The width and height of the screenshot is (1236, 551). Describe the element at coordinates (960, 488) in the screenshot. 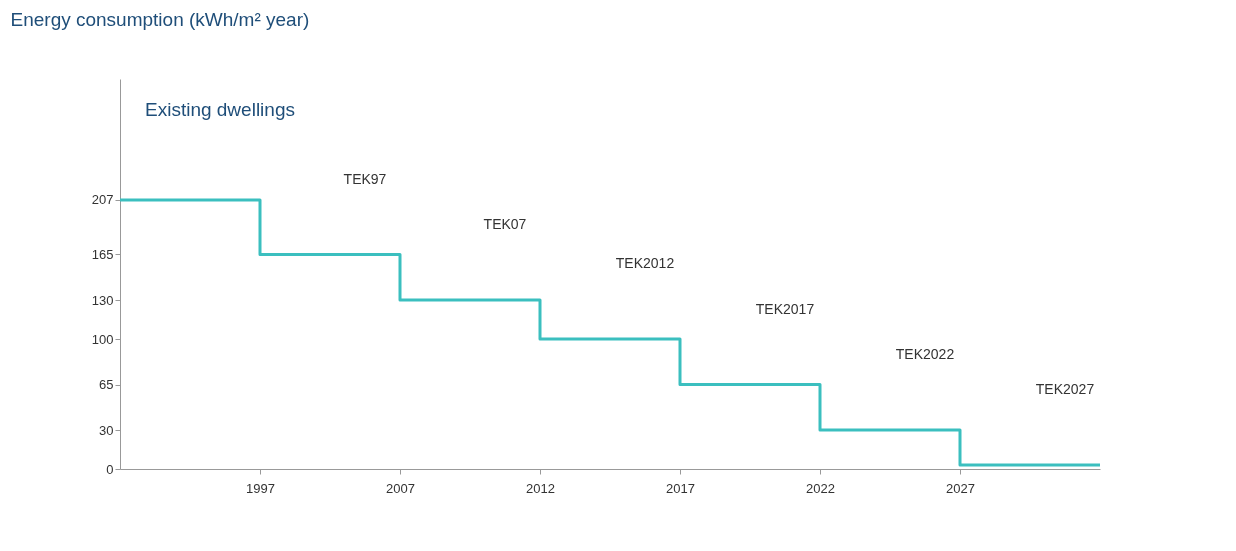

I see `x-tick-label: 2027` at that location.